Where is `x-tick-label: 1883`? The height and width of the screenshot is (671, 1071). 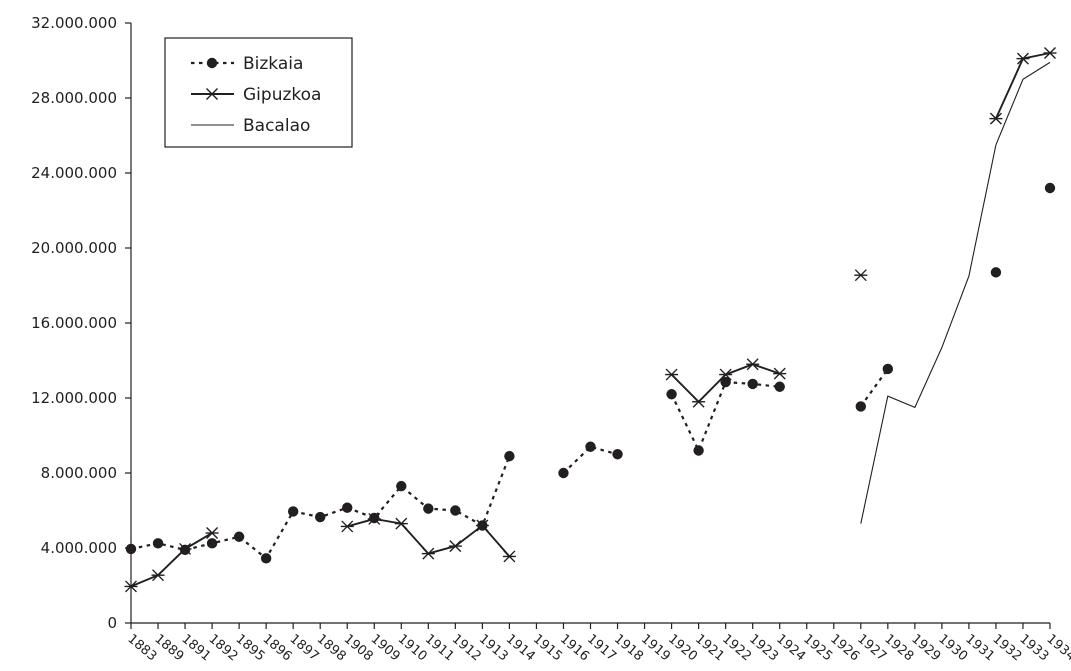 x-tick-label: 1883 is located at coordinates (141, 648).